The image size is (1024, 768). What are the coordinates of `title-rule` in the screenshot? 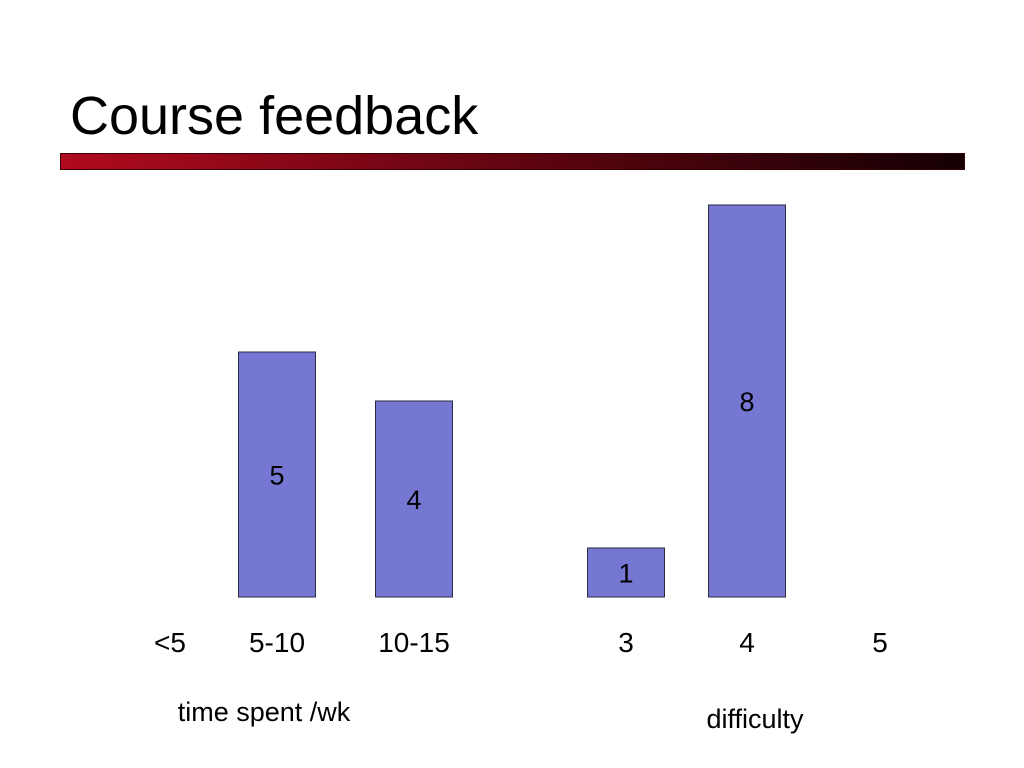 It's located at (512, 161).